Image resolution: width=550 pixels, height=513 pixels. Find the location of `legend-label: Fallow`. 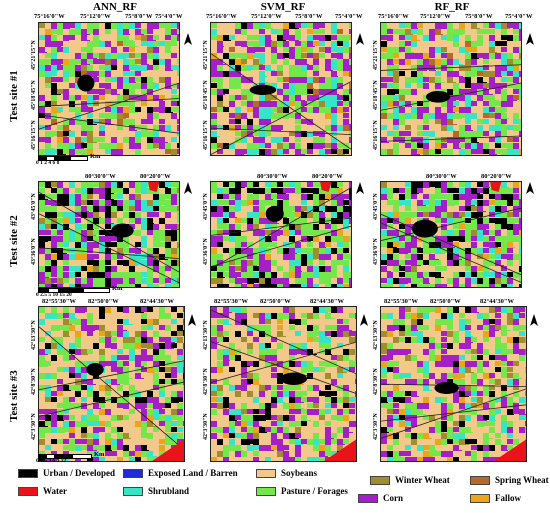

legend-label: Fallow is located at coordinates (508, 498).